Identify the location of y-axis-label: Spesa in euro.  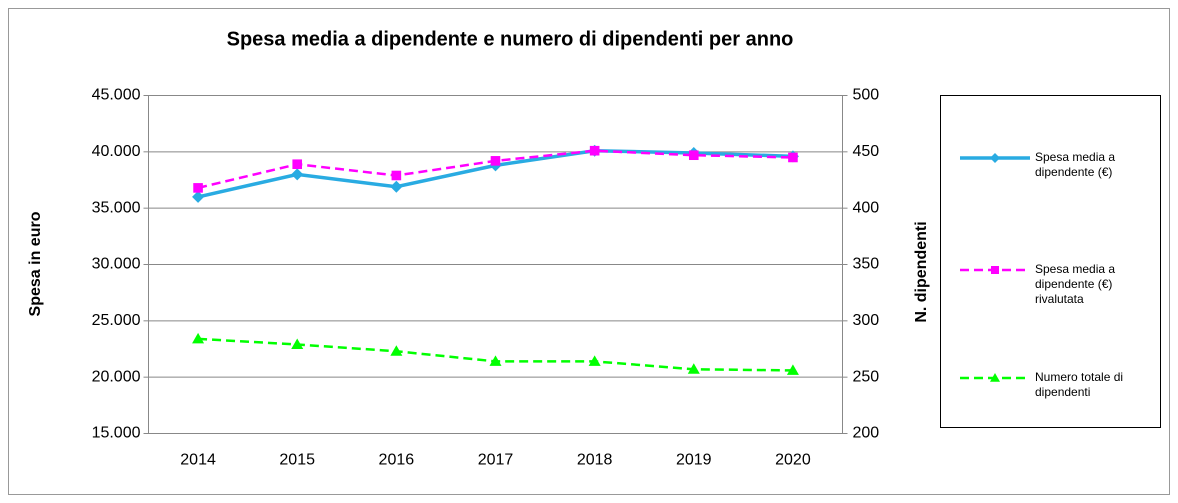
(35, 263).